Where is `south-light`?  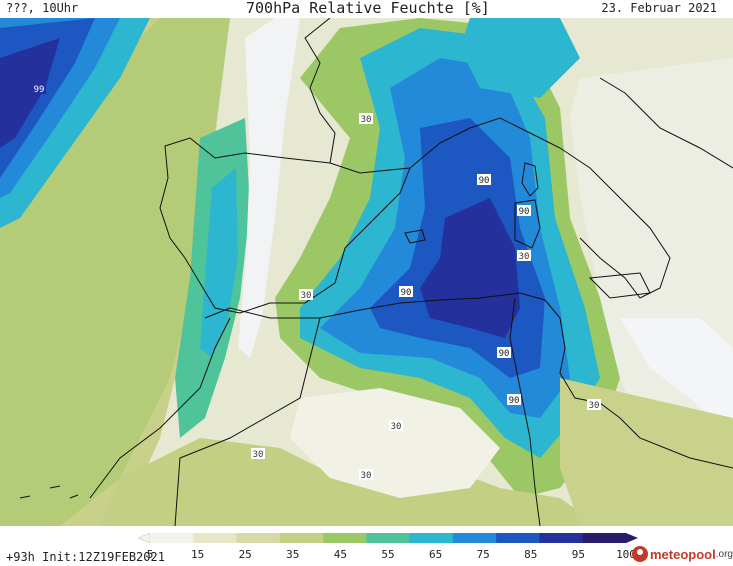
south-light is located at coordinates (395, 443).